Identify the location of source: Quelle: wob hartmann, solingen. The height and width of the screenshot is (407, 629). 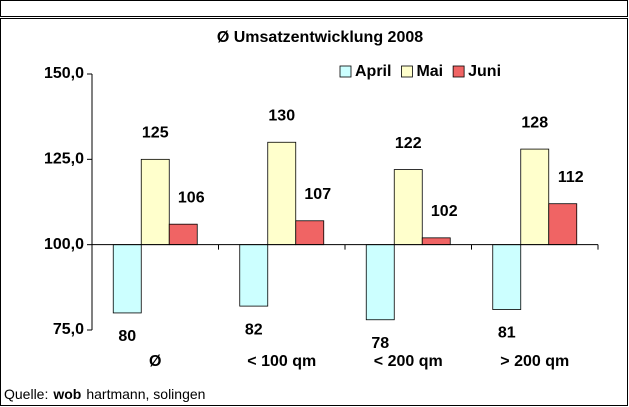
(104, 394).